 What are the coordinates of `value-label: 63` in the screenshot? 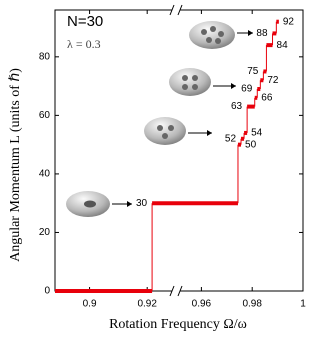 It's located at (237, 106).